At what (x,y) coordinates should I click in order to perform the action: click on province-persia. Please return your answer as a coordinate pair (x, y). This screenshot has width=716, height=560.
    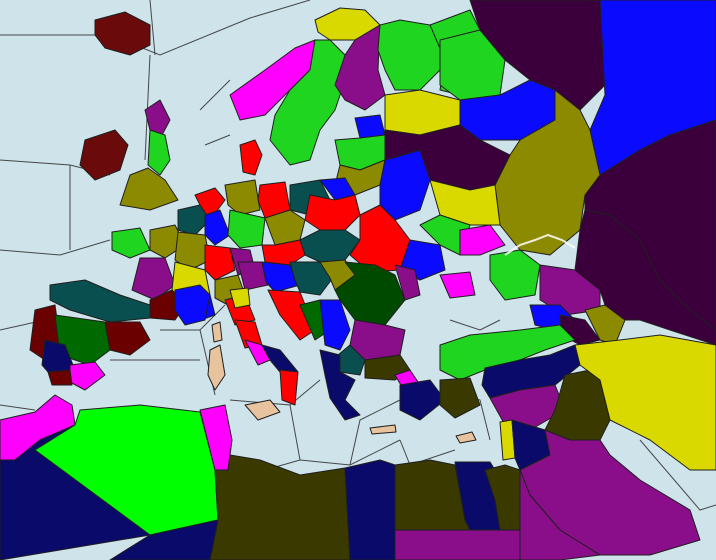
    Looking at the image, I should click on (645, 402).